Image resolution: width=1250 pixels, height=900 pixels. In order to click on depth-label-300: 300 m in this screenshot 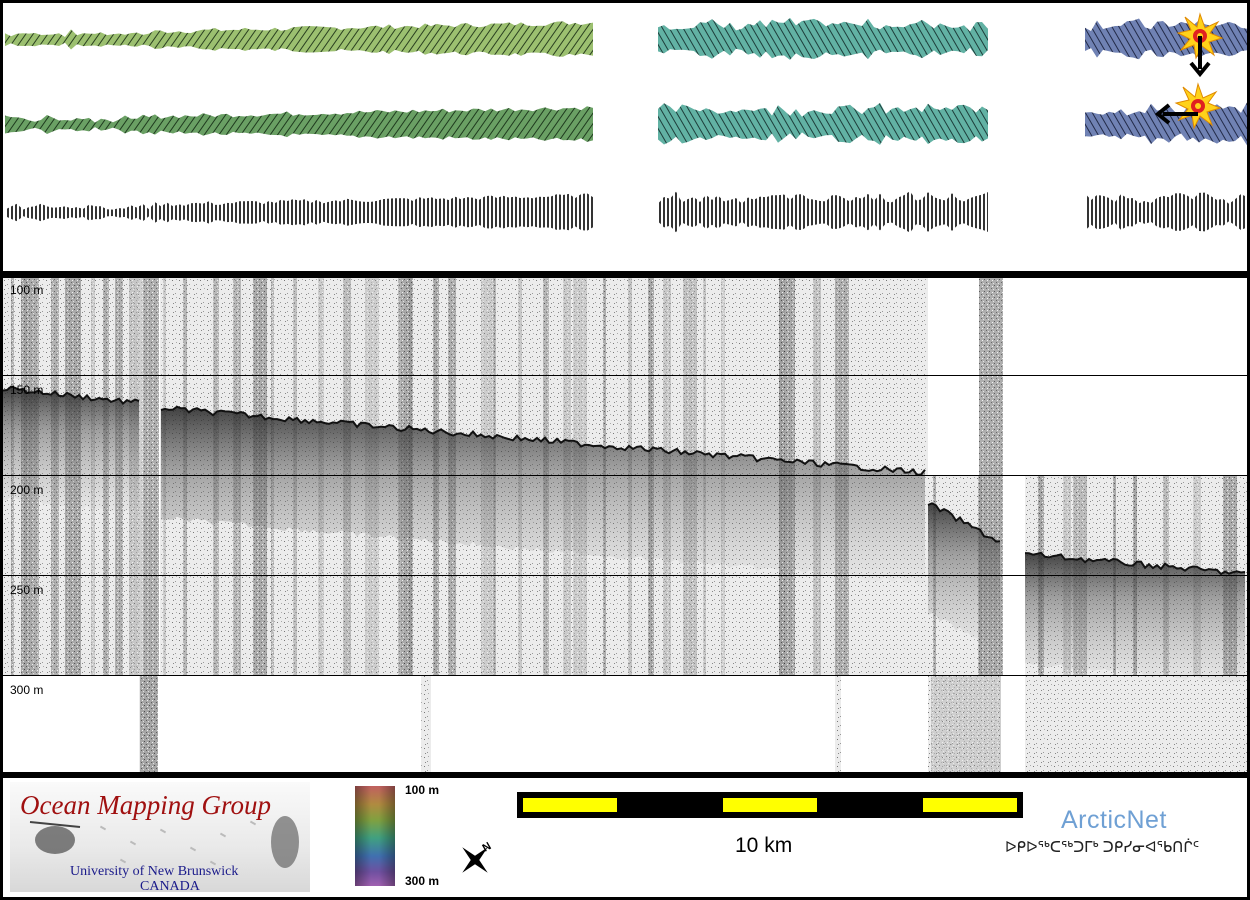, I will do `click(27, 690)`.